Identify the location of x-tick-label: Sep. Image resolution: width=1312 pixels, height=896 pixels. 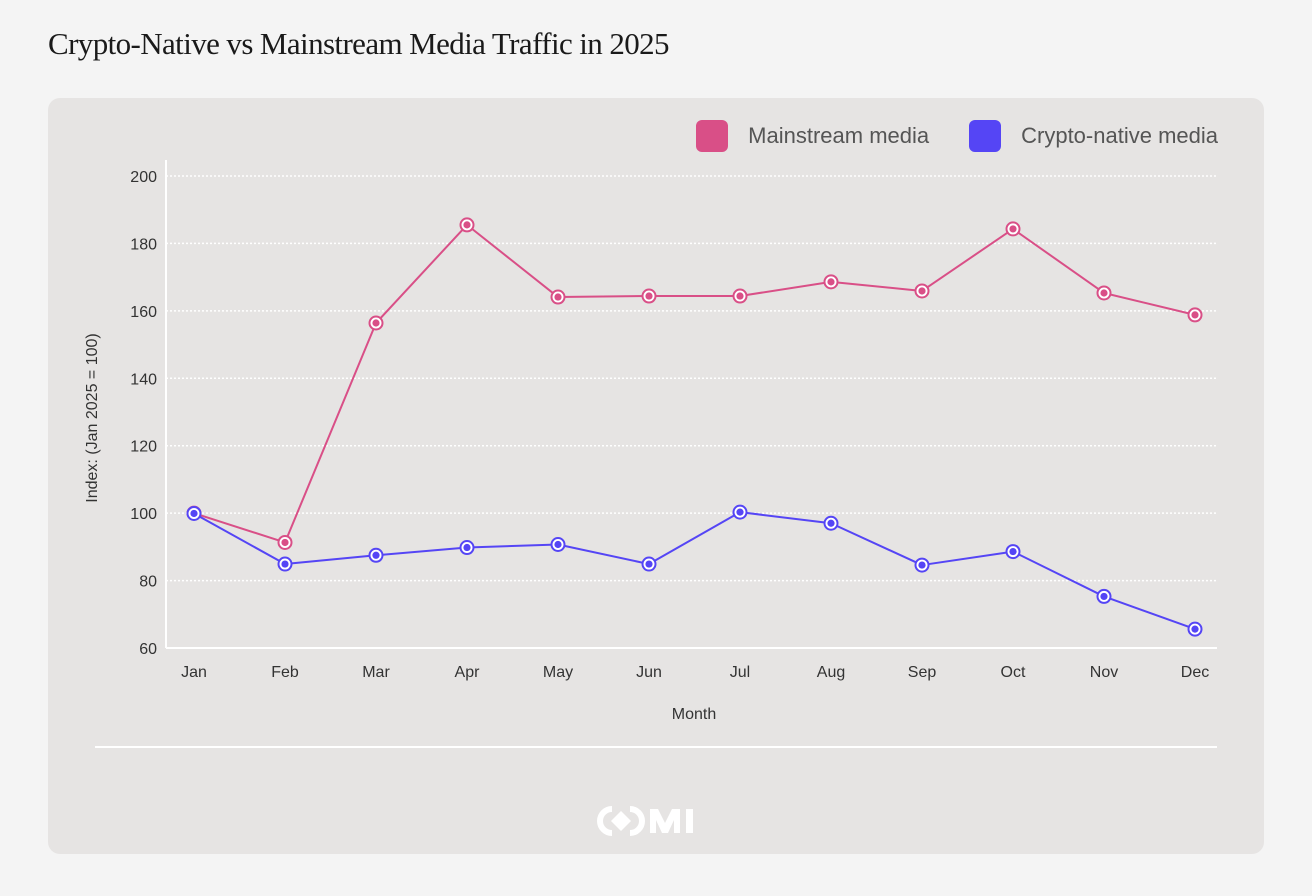
(922, 672).